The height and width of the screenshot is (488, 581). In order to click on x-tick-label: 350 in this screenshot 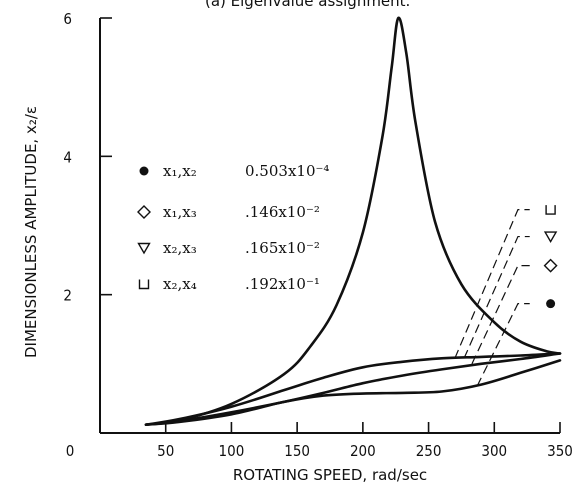, I will do `click(560, 451)`.